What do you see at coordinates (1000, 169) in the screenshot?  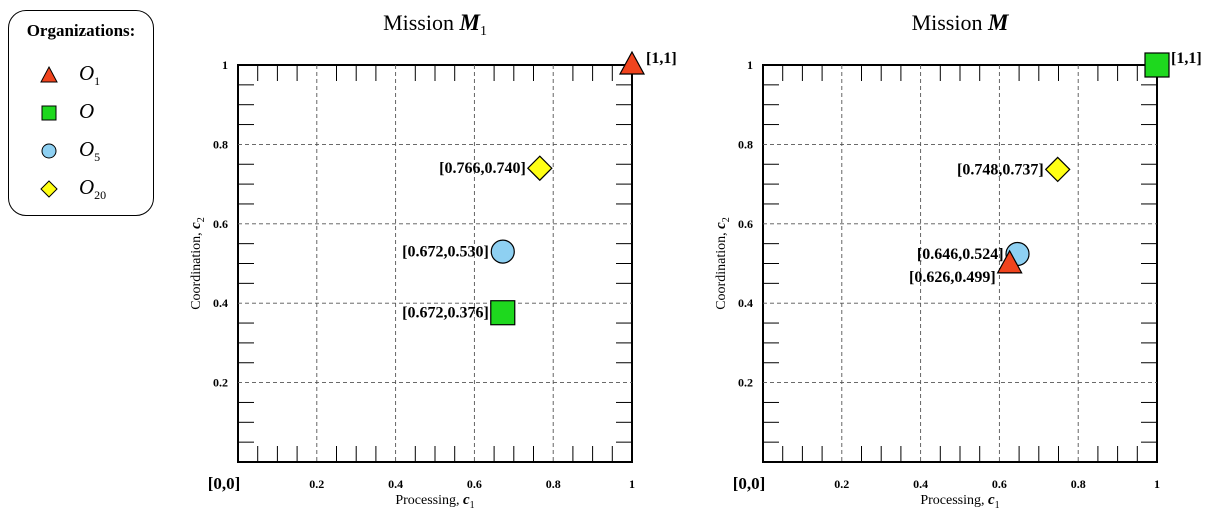 I see `data-label: [0.748,0.737]` at bounding box center [1000, 169].